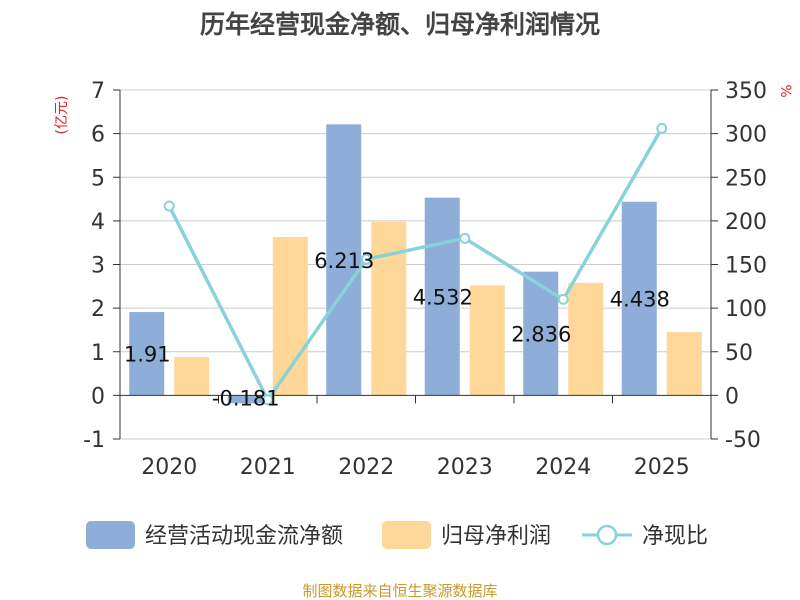 This screenshot has width=800, height=600. What do you see at coordinates (389, 308) in the screenshot?
I see `bar-net-profit-2022` at bounding box center [389, 308].